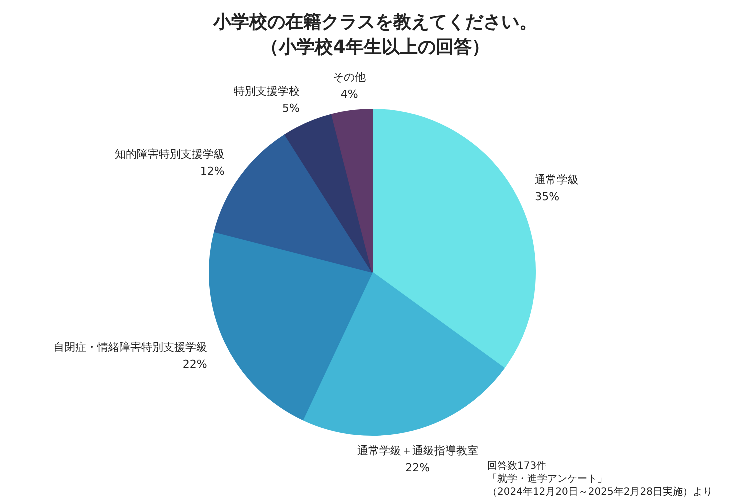 Image resolution: width=750 pixels, height=500 pixels. What do you see at coordinates (212, 171) in the screenshot?
I see `data-label: 12%` at bounding box center [212, 171].